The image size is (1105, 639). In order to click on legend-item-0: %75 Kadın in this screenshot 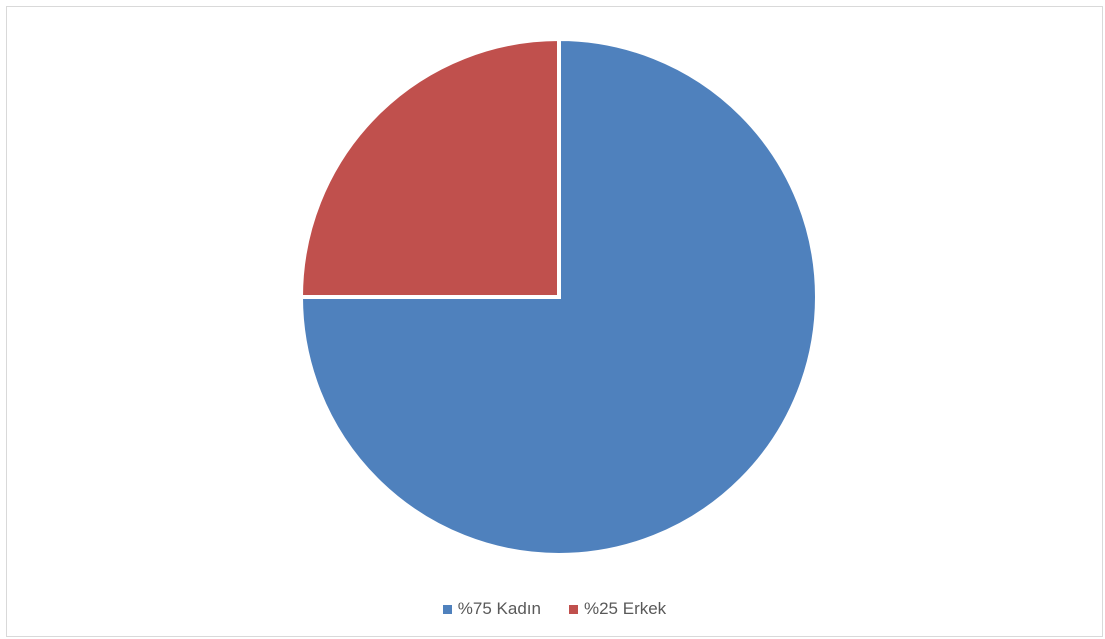, I will do `click(491, 609)`.